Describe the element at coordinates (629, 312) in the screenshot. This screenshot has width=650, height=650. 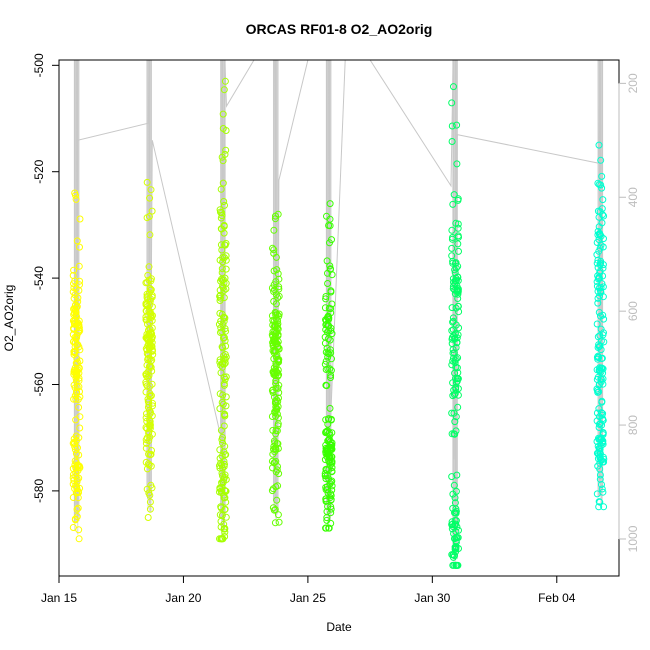
I see `y2-axis: 200 400 600 800 1000` at that location.